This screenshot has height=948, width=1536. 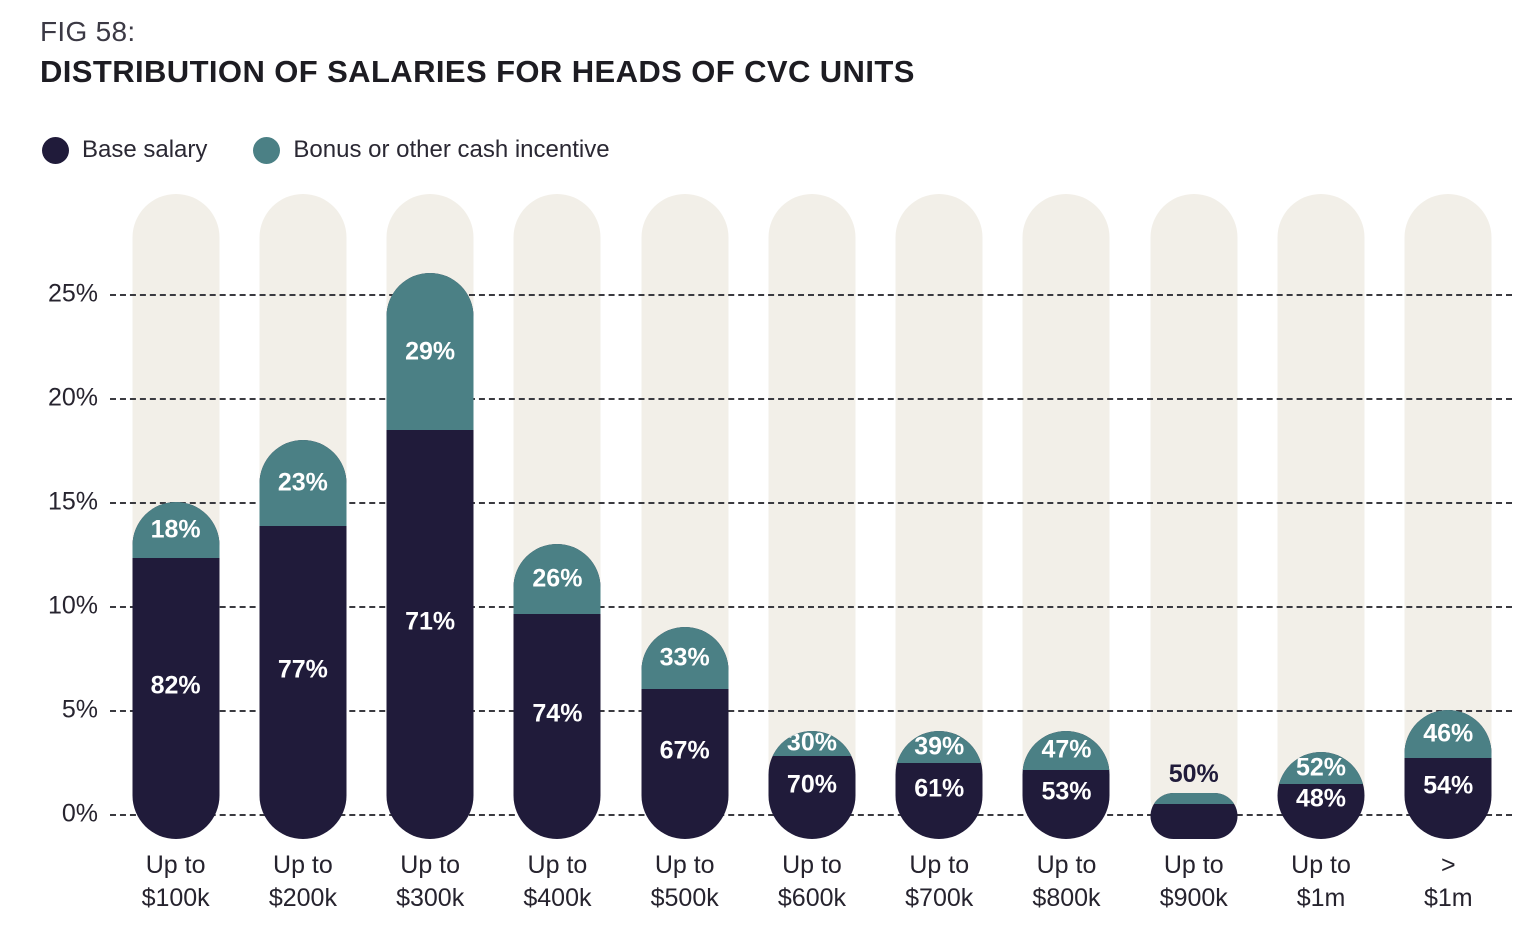 I want to click on x-tick-label: Up to $200k, so click(x=302, y=882).